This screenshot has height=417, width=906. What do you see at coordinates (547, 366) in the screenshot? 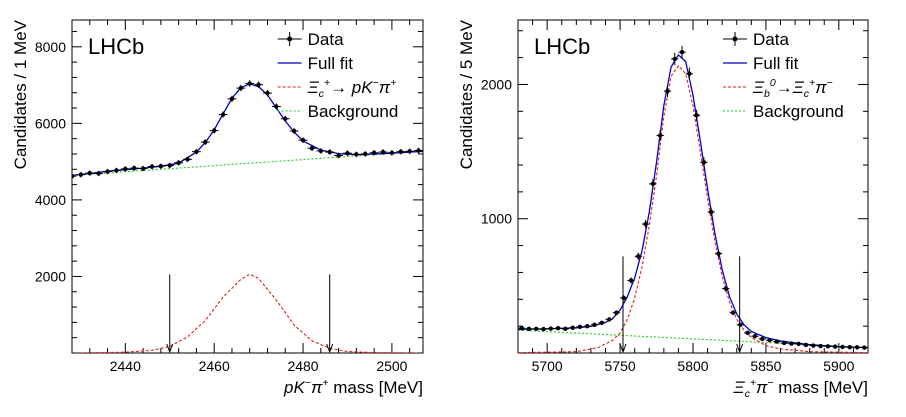
I see `x-tick-label: 5700` at bounding box center [547, 366].